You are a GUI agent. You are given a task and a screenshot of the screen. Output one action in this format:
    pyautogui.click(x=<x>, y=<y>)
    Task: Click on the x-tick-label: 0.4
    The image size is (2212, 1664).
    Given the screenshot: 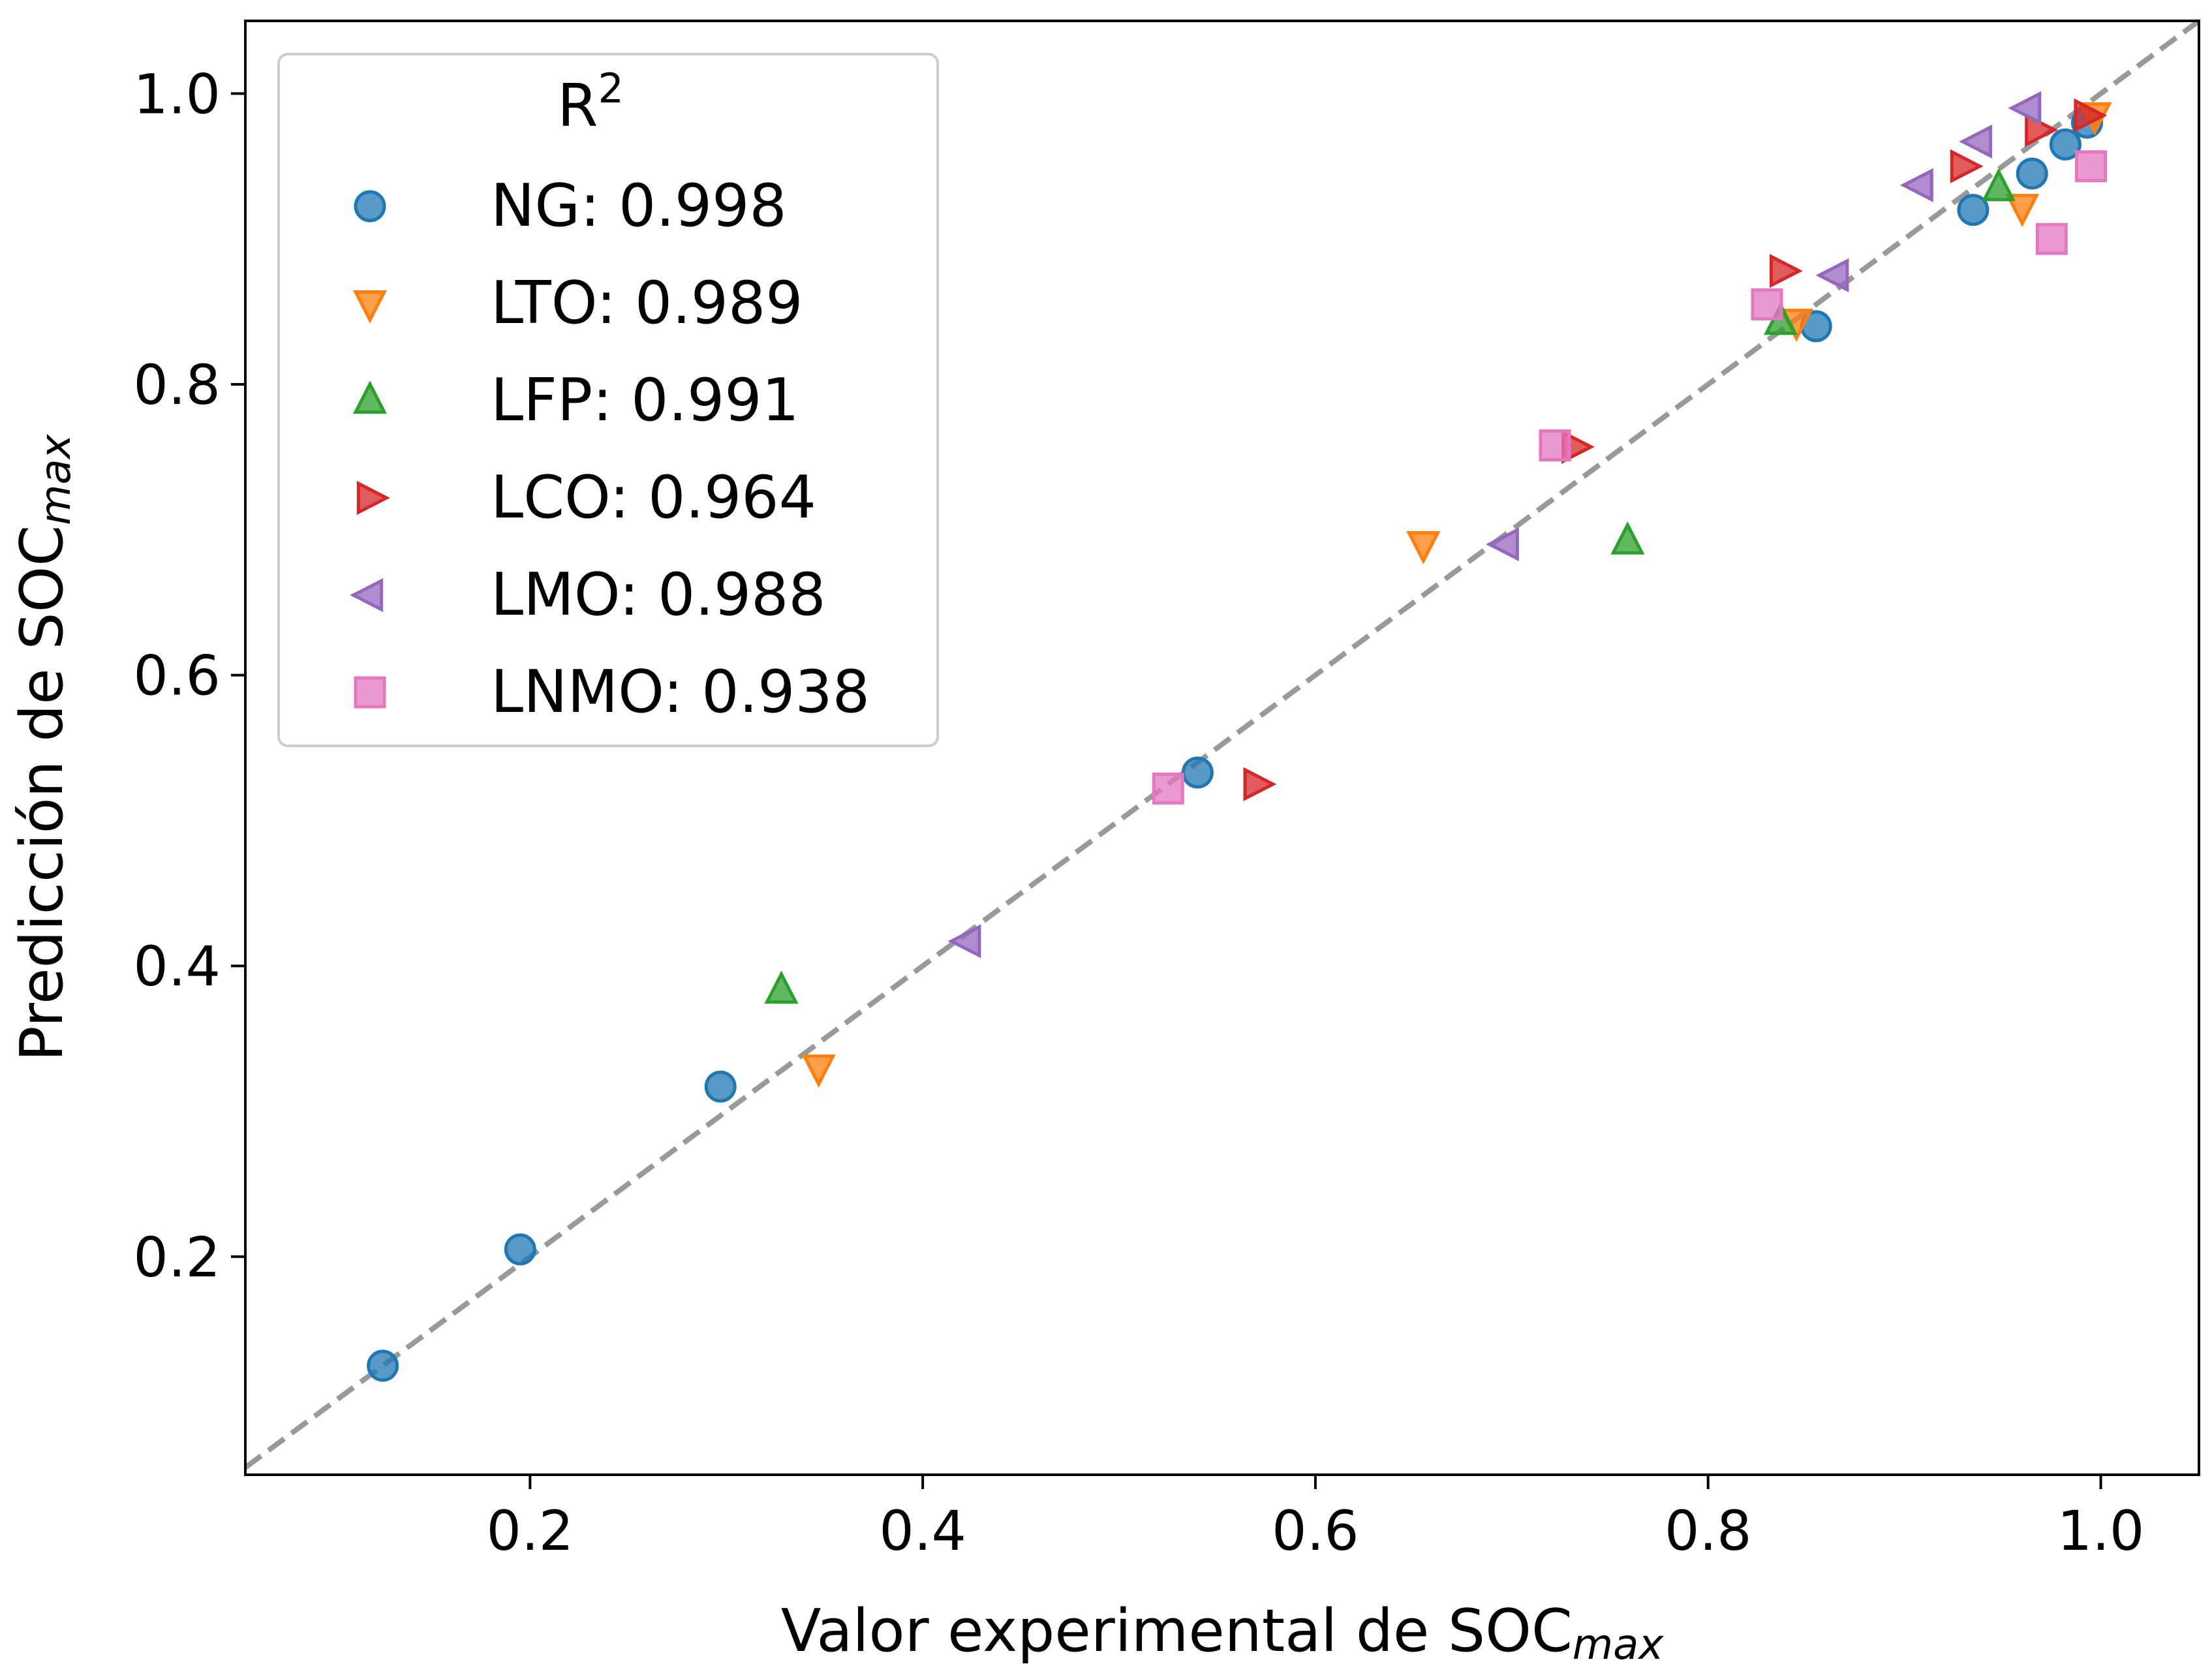 What is the action you would take?
    pyautogui.click(x=923, y=1531)
    